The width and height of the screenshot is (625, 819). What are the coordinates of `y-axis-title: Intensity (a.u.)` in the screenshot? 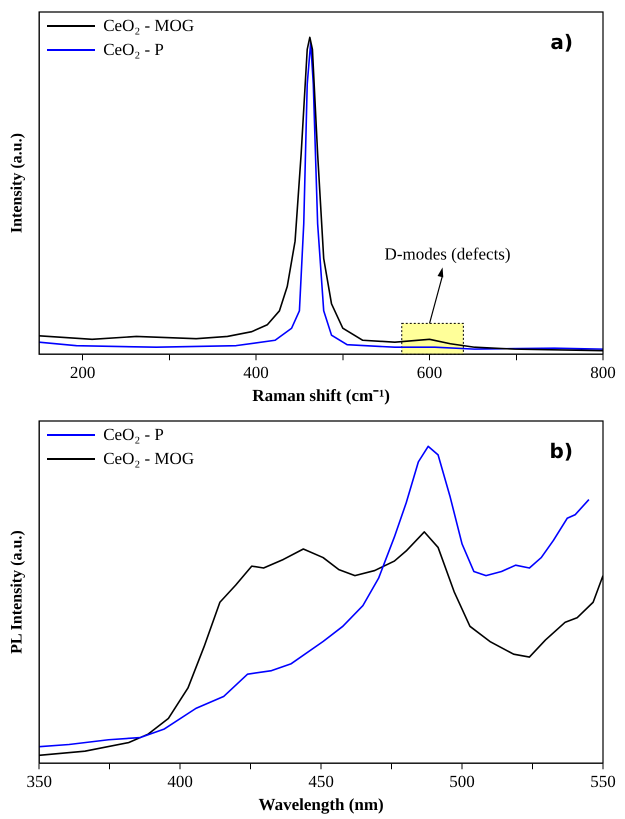 It's located at (17, 183).